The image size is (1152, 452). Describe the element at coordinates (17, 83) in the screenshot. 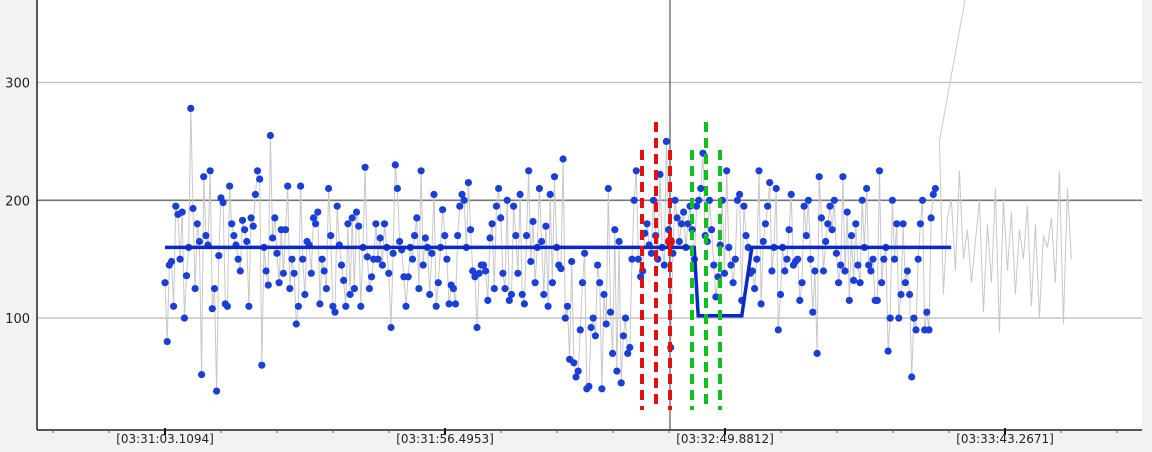

I see `y-tick-label-300: 300` at that location.